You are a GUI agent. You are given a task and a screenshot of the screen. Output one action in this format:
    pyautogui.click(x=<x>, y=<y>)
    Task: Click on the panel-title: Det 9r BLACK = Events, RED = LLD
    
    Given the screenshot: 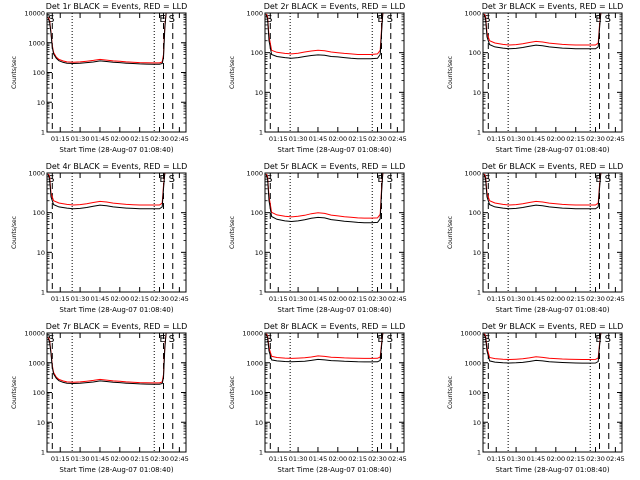 What is the action you would take?
    pyautogui.click(x=553, y=326)
    